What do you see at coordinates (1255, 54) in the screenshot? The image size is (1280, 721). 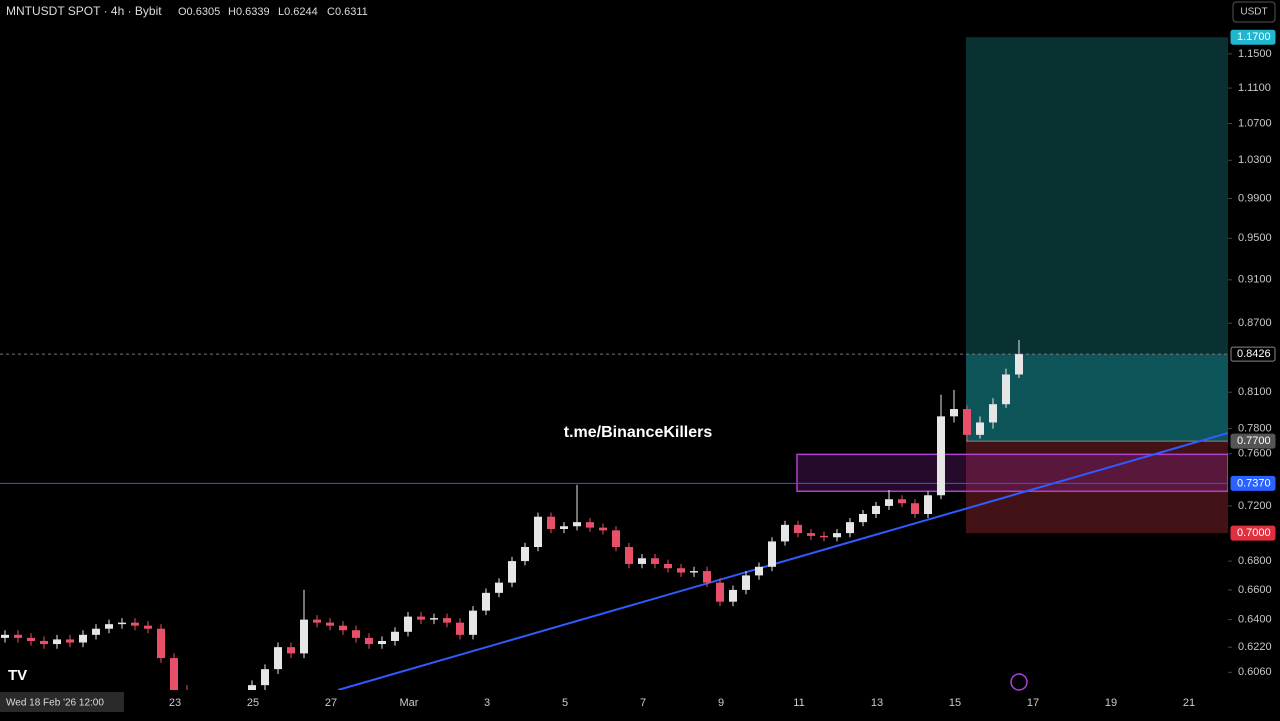 I see `y-tick-label: 1.1500` at bounding box center [1255, 54].